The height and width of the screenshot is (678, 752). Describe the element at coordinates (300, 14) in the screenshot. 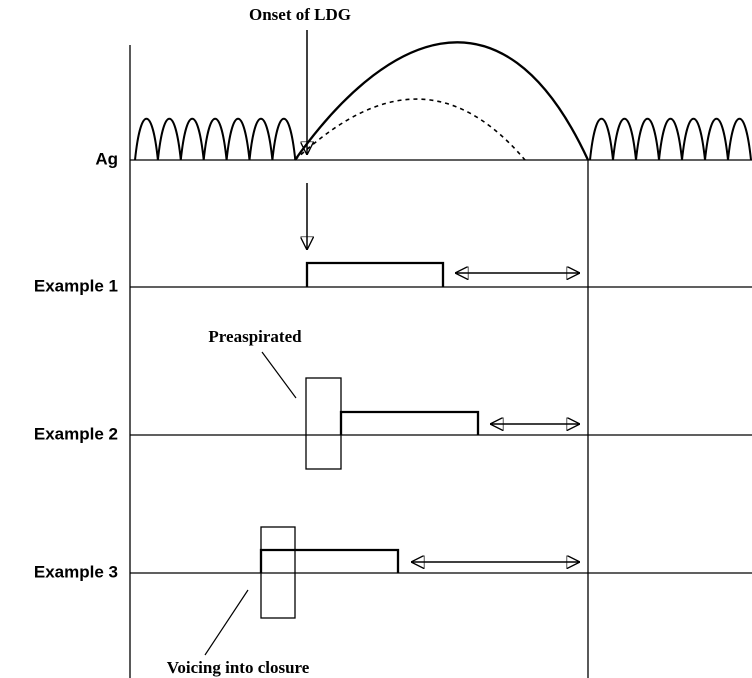

I see `onset-label: Onset of LDG` at that location.